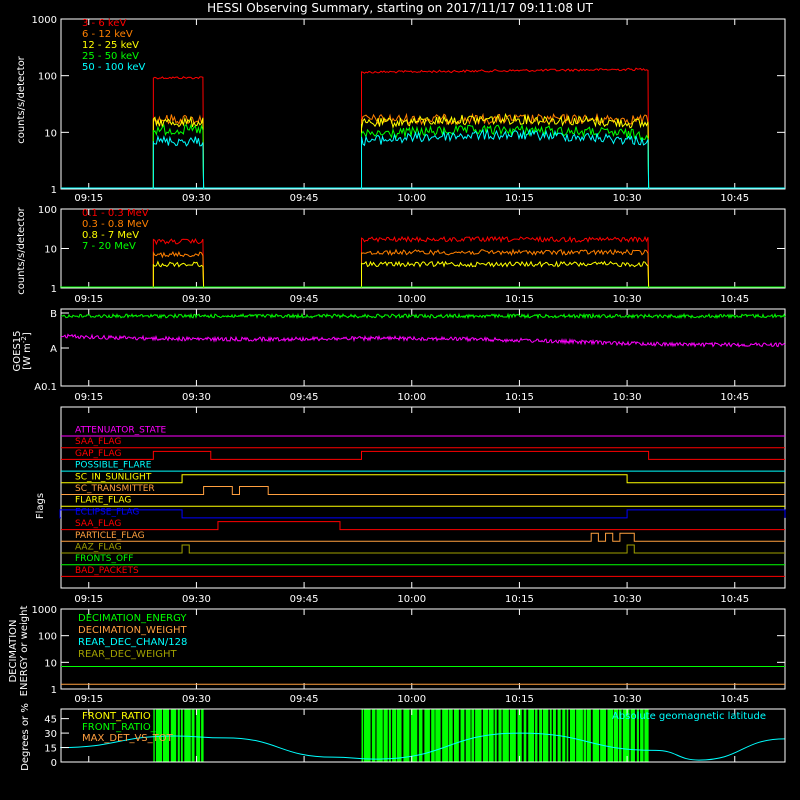 The width and height of the screenshot is (800, 800). Describe the element at coordinates (121, 431) in the screenshot. I see `flag-label: ATTENUATOR_STATE` at that location.